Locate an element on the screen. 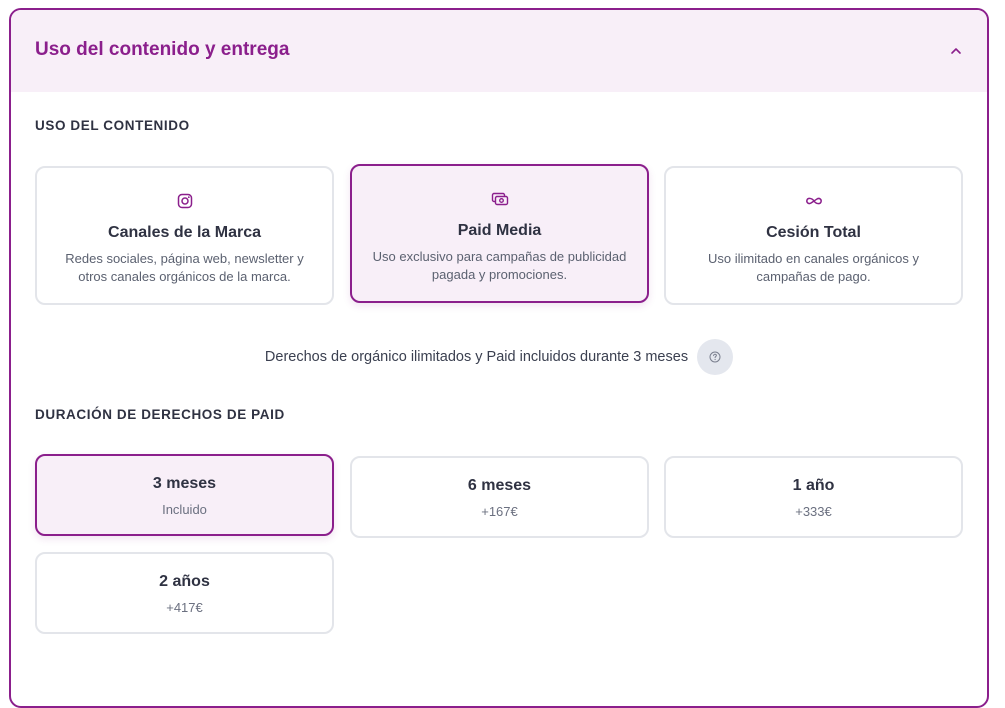 This screenshot has width=1005, height=708. money-icon is located at coordinates (499, 199).